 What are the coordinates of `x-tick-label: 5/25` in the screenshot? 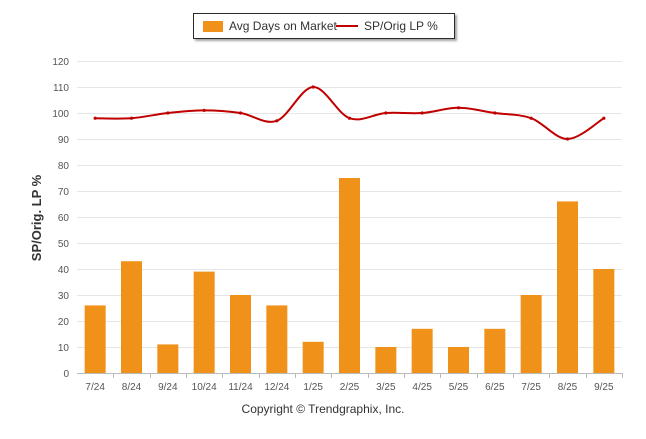 It's located at (459, 387).